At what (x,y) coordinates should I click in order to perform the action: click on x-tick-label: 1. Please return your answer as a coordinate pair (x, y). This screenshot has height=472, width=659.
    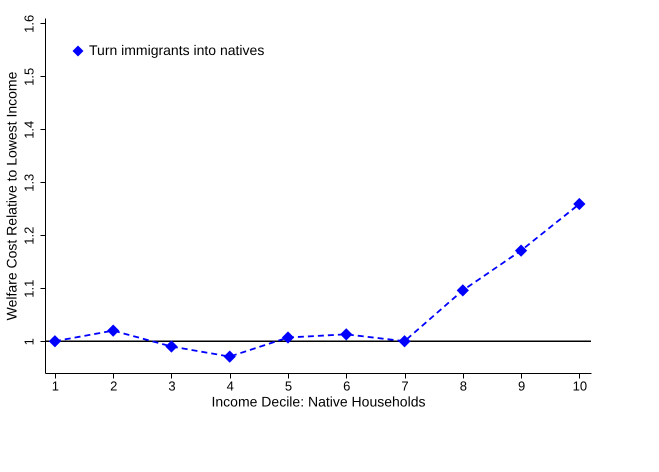
    Looking at the image, I should click on (56, 386).